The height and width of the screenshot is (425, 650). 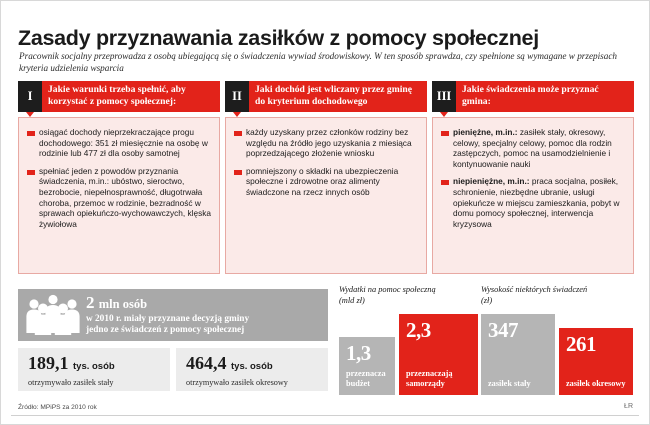 I want to click on bar-label: zasiłek okresowy, so click(x=596, y=383).